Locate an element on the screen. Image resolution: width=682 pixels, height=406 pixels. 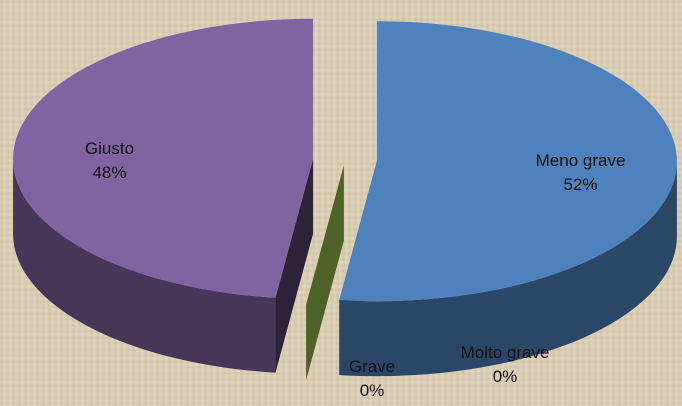
data-label: Meno grave 52% is located at coordinates (581, 172).